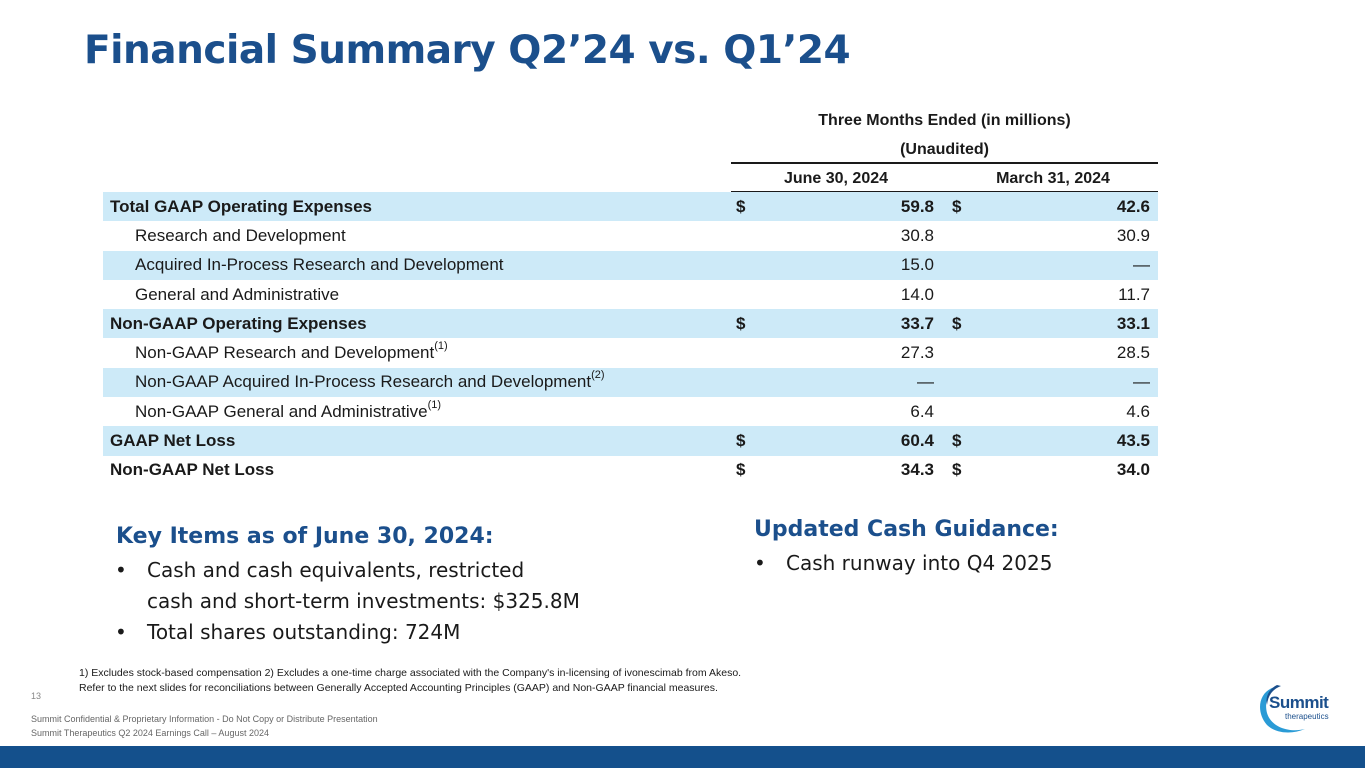  What do you see at coordinates (173, 441) in the screenshot?
I see `row-label: GAAP Net Loss` at bounding box center [173, 441].